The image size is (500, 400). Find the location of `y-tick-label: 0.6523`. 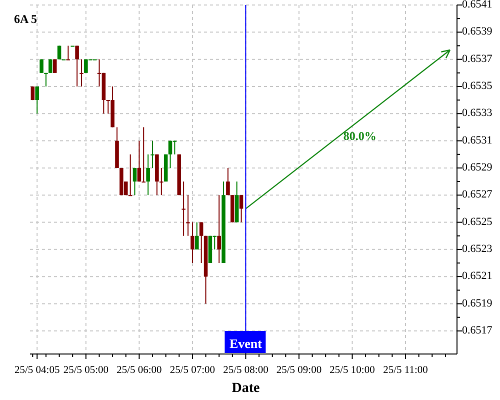

y-tick-label: 0.6523 is located at coordinates (477, 248).